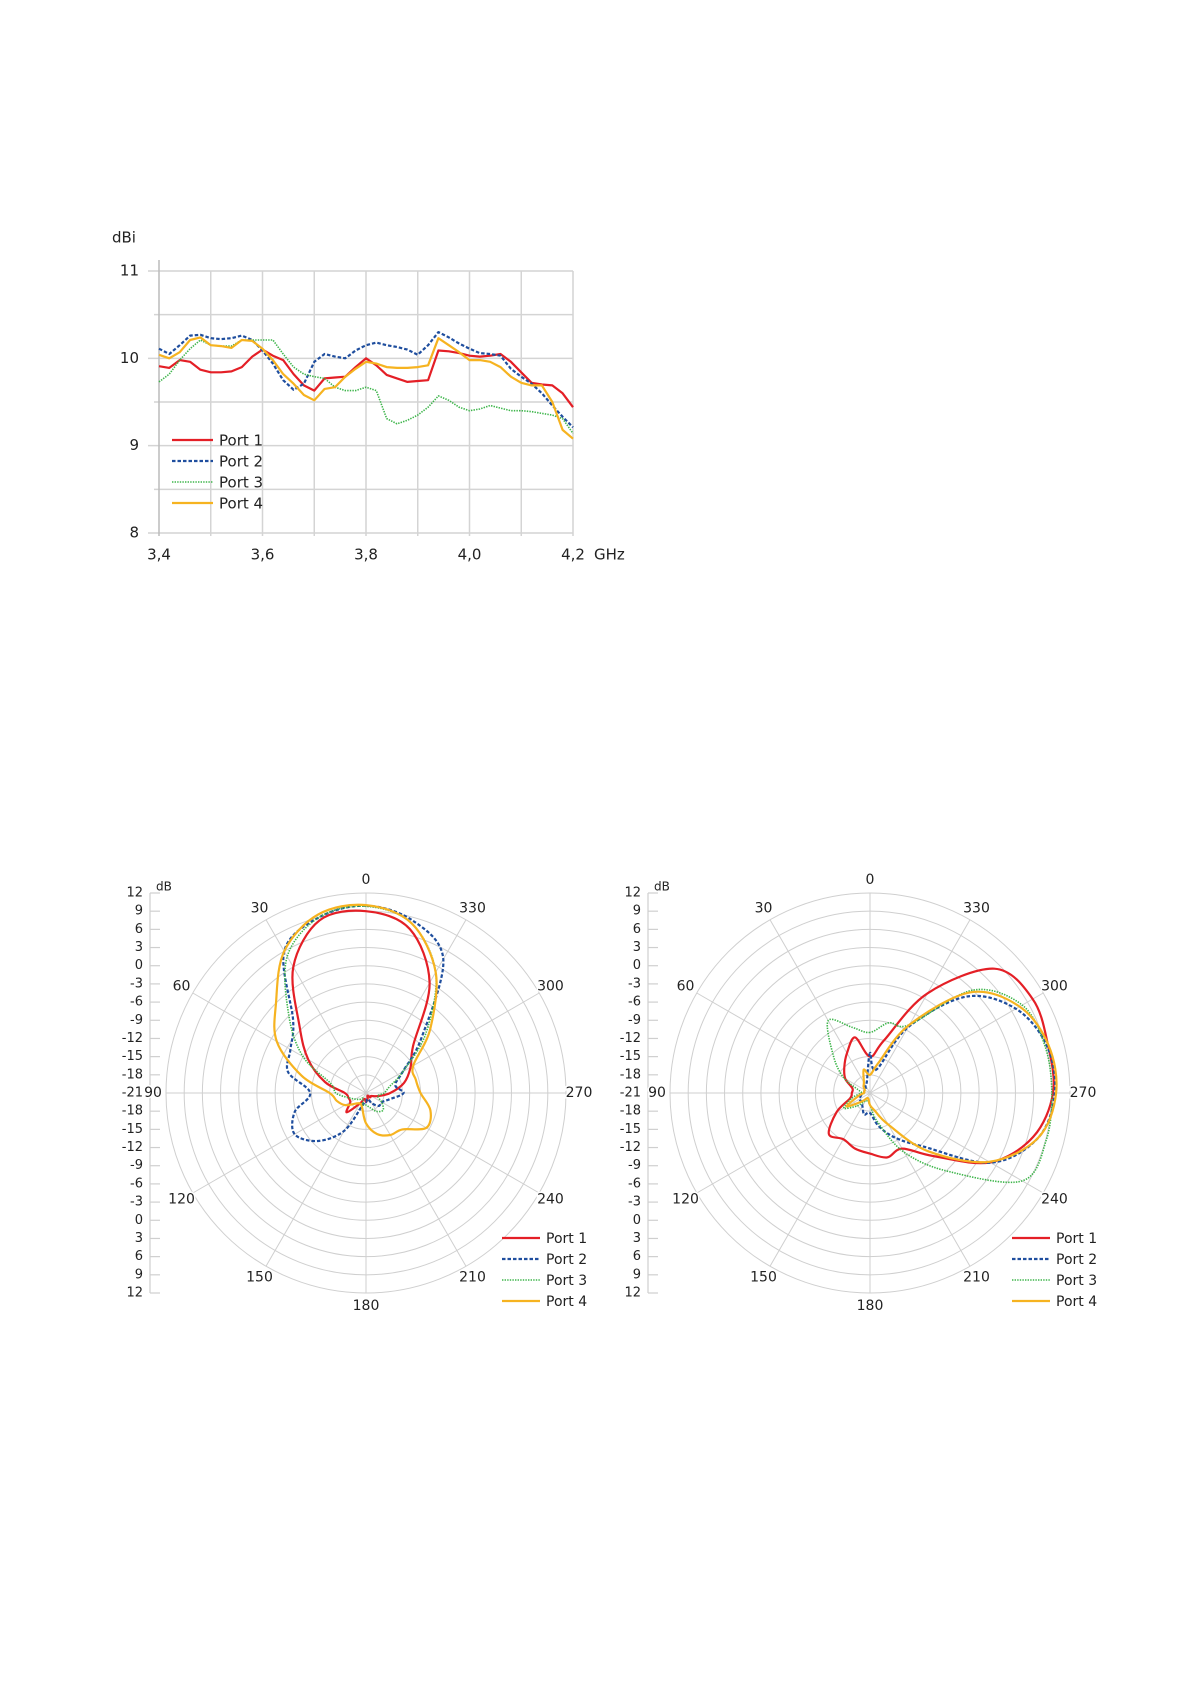  I want to click on line-chart, so click(361, 398).